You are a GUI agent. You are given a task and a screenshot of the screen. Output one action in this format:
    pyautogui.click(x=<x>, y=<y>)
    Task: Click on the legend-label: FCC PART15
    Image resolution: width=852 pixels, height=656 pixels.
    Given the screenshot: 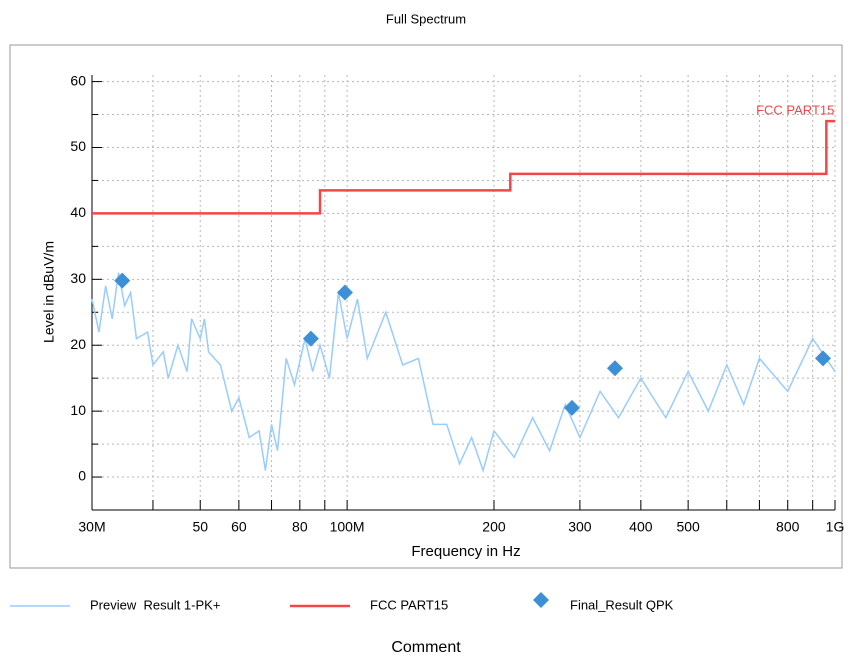 What is the action you would take?
    pyautogui.click(x=409, y=604)
    